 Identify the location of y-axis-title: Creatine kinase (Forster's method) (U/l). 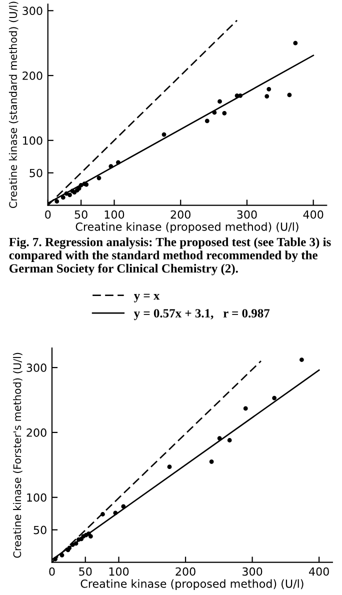
(17, 455).